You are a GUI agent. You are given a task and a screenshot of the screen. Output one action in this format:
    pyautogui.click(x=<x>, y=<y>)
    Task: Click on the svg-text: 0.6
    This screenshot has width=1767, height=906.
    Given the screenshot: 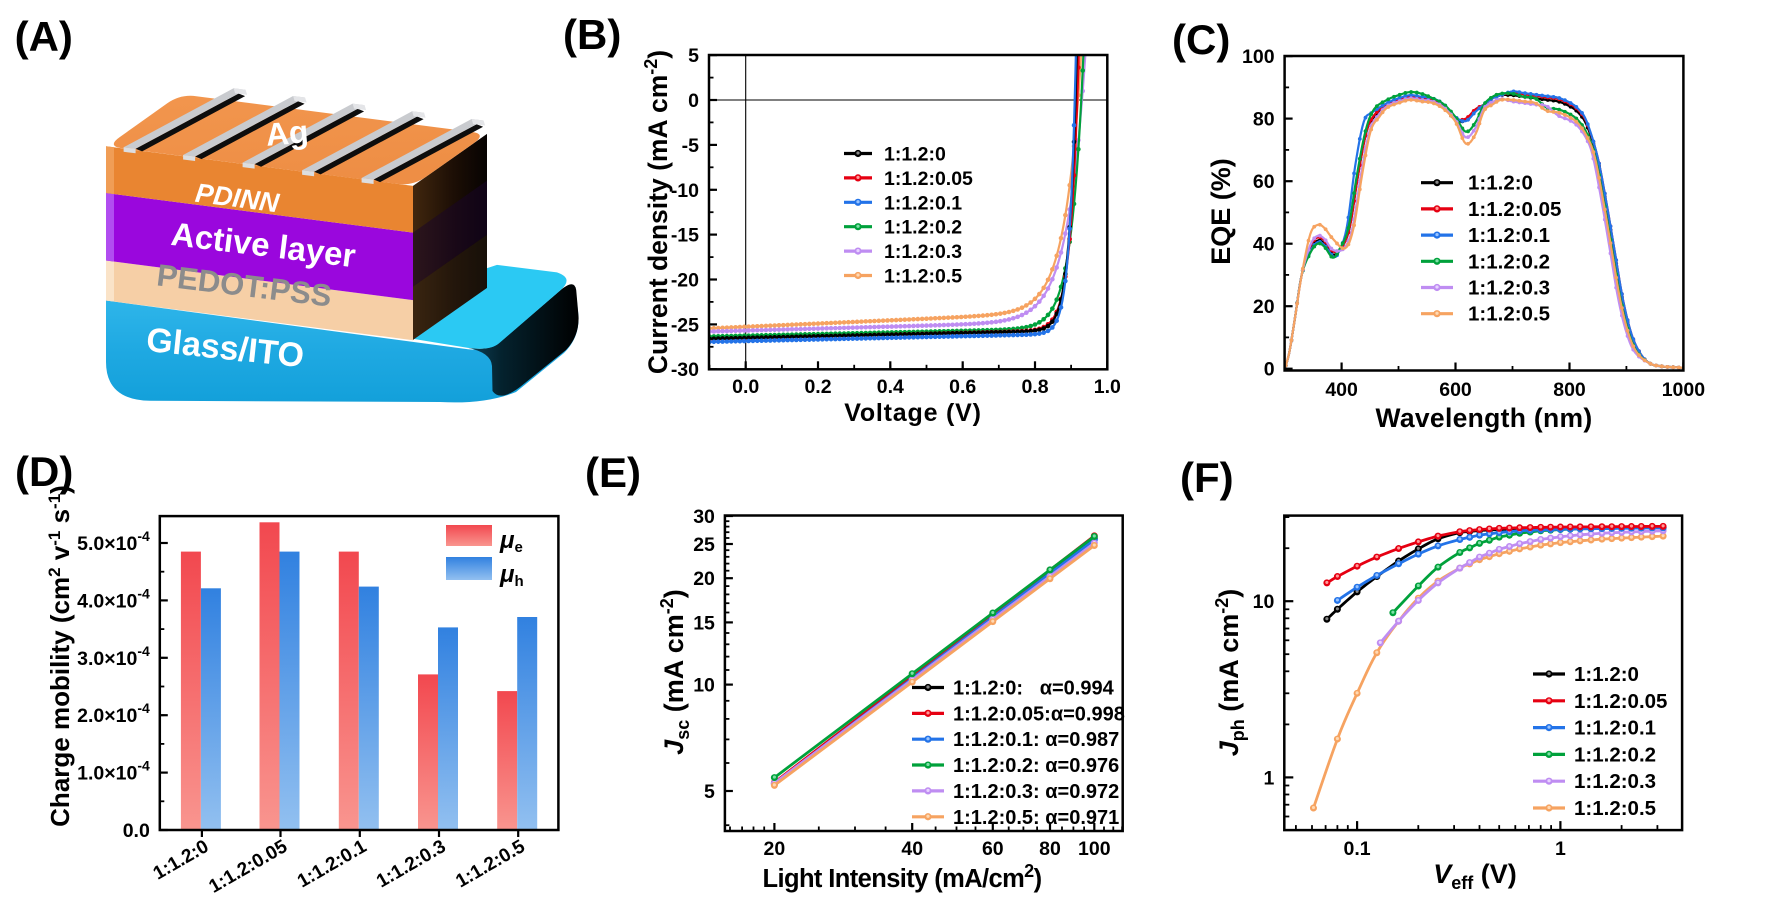 What is the action you would take?
    pyautogui.click(x=962, y=387)
    